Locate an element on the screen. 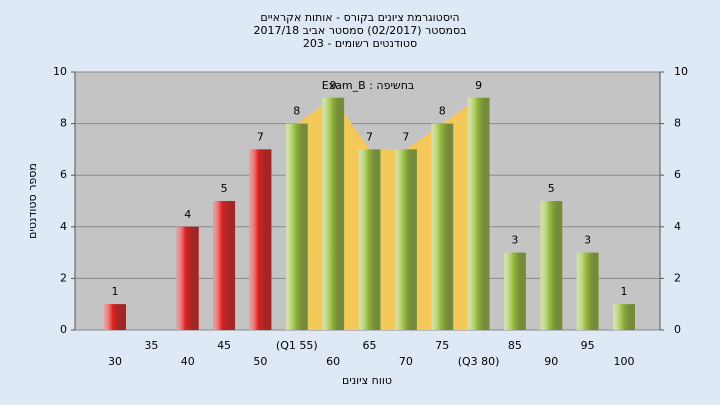 The width and height of the screenshot is (720, 405). annotation: Exam_B : בחשיפה is located at coordinates (368, 85).